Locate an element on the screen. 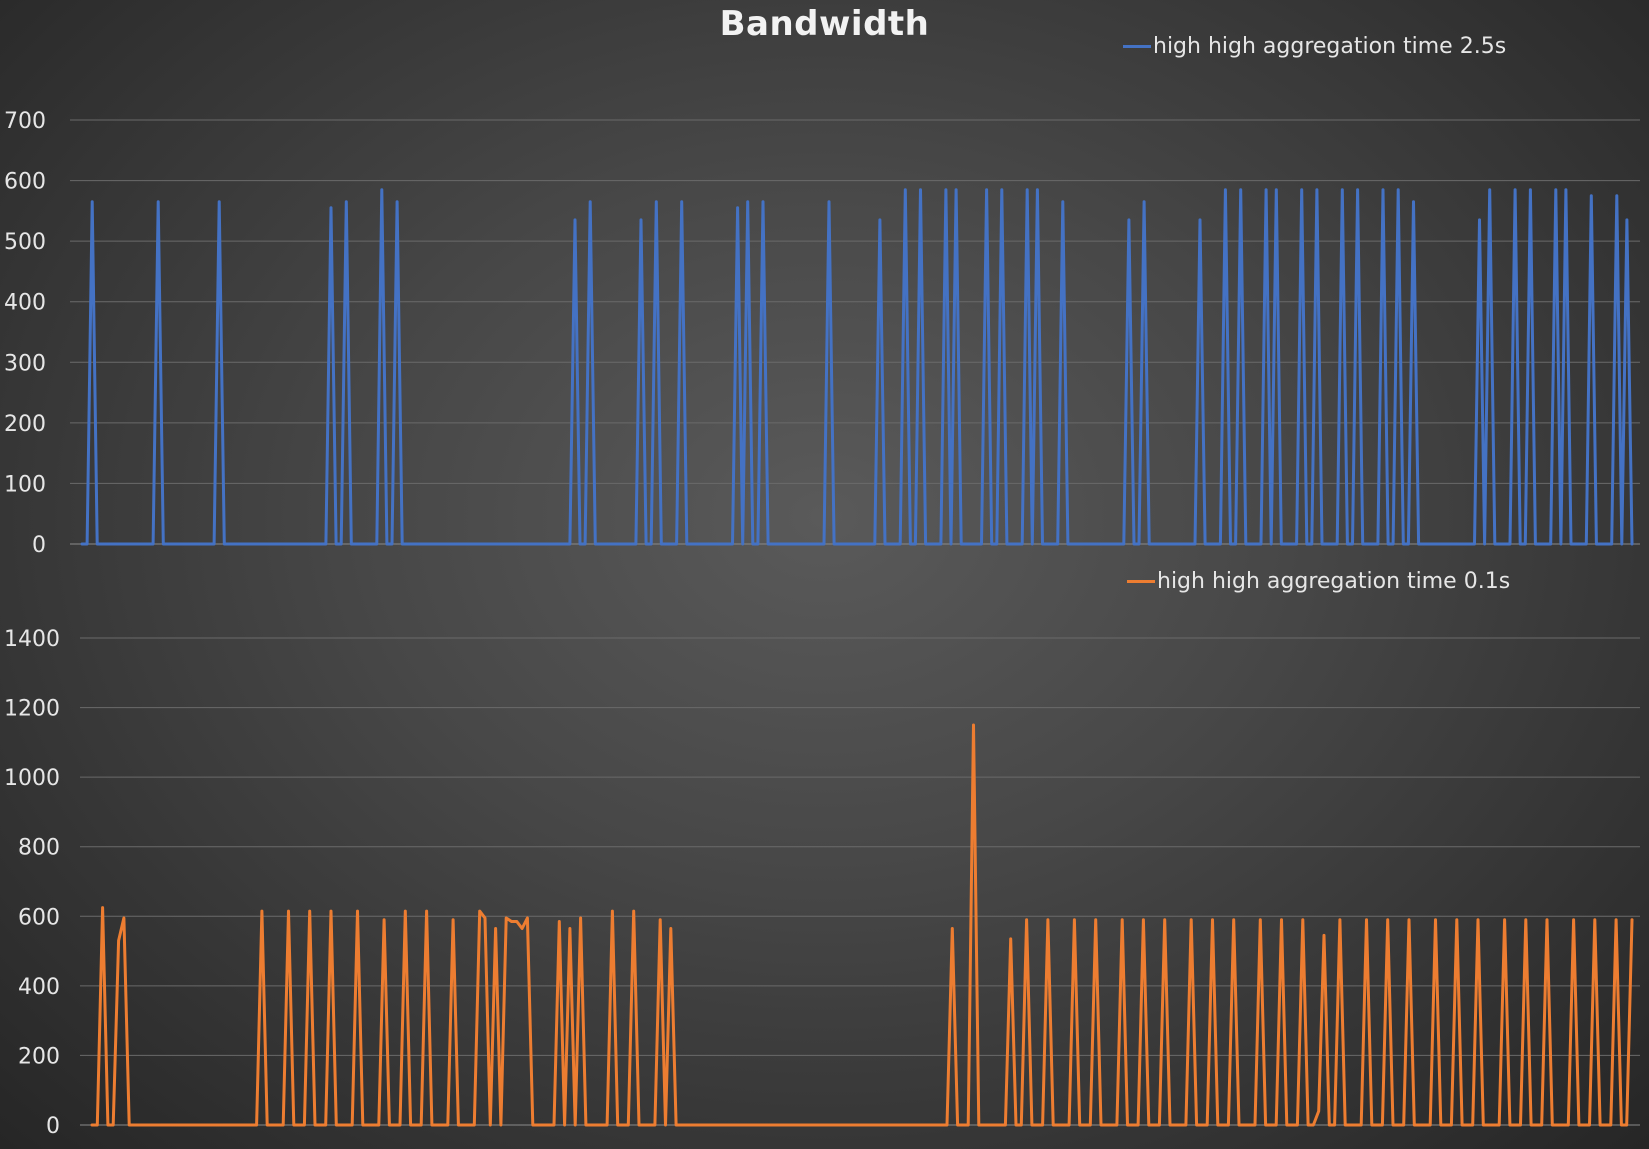  legend-label: high high aggregation time 2.5s is located at coordinates (1330, 46).